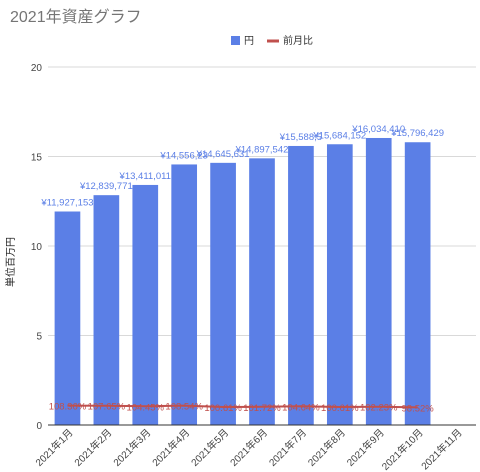  What do you see at coordinates (418, 408) in the screenshot?
I see `ratio-value-label: 98.52%` at bounding box center [418, 408].